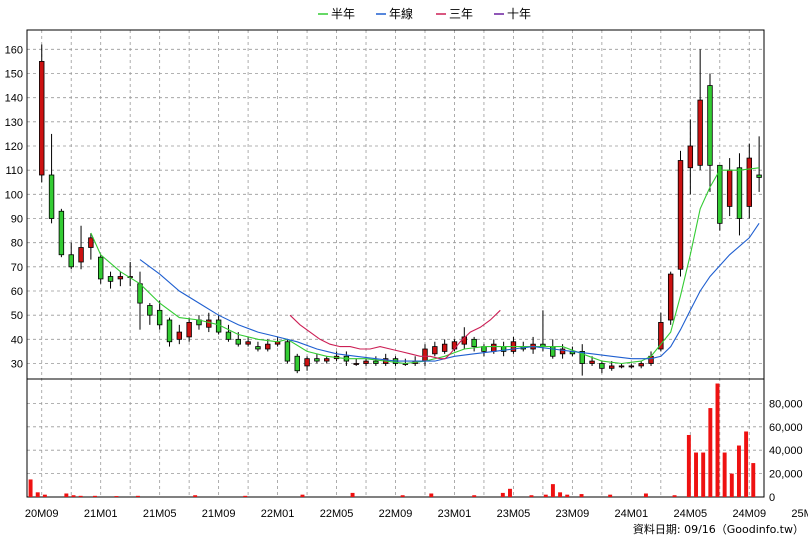  Describe the element at coordinates (455, 514) in the screenshot. I see `x-tick-label: 23M01` at that location.